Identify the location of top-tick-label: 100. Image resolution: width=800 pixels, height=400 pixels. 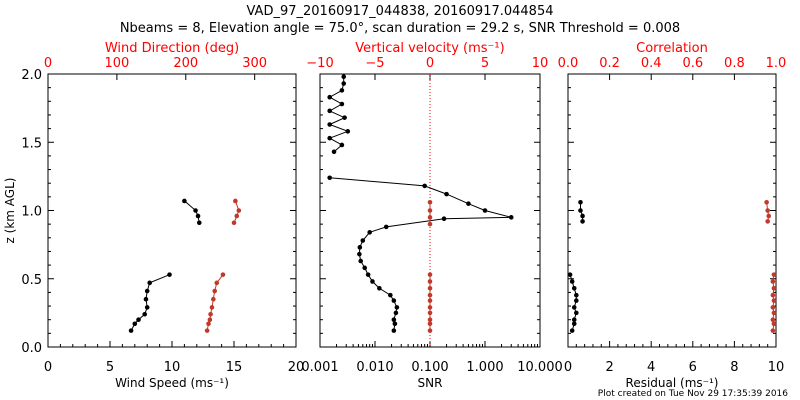
(116, 63).